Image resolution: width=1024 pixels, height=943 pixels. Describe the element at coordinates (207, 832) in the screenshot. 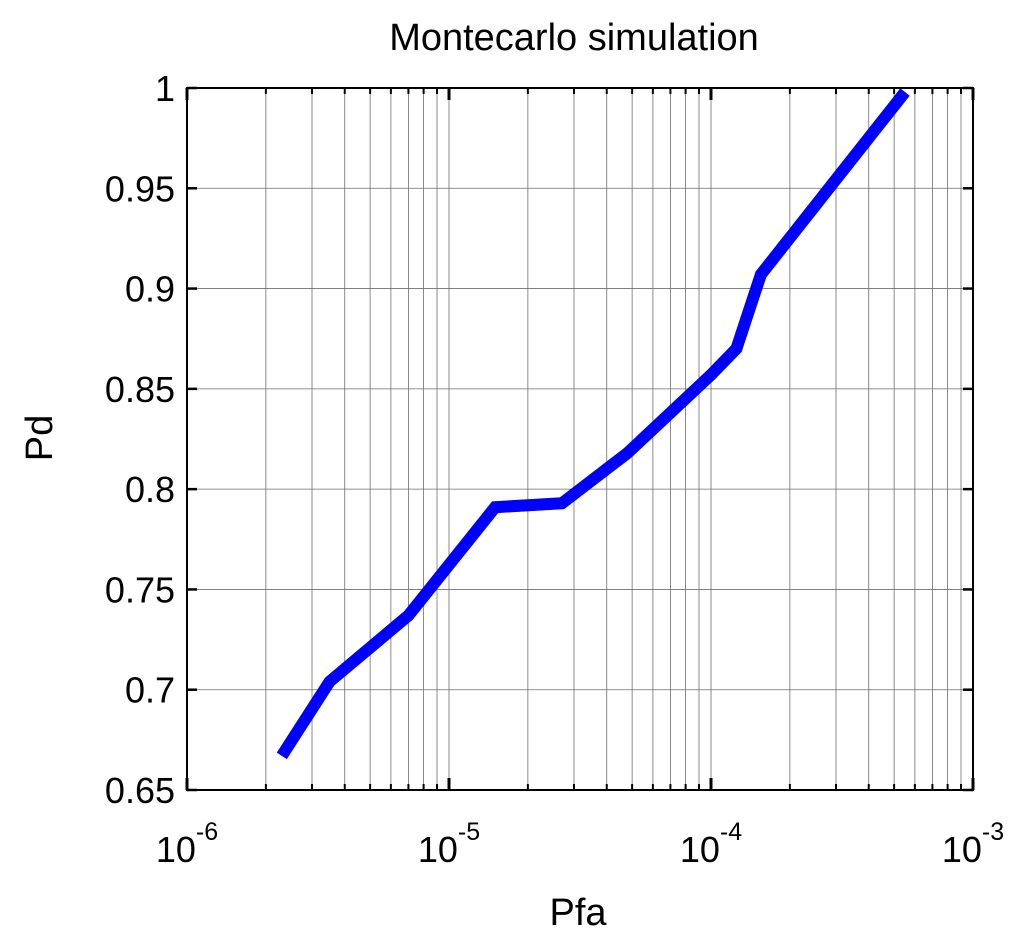

I see `x-tick-label-exponent: -6` at that location.